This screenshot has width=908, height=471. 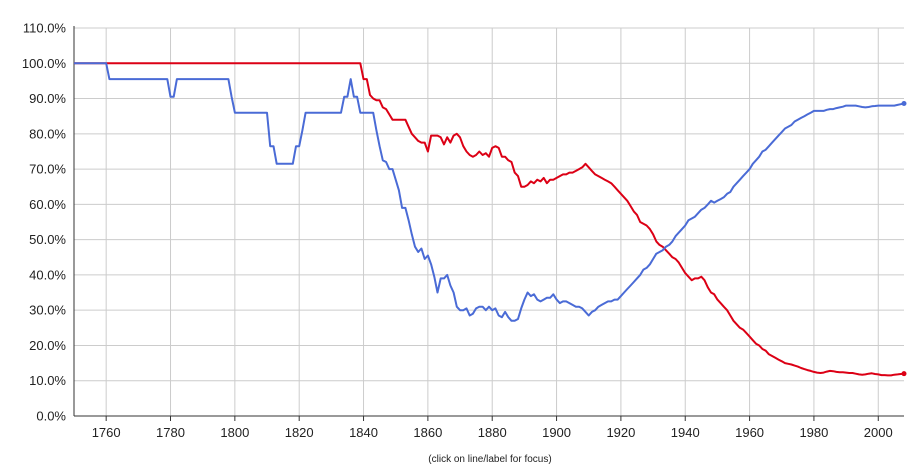 What do you see at coordinates (47, 204) in the screenshot?
I see `y-tick-label: 60.0%` at bounding box center [47, 204].